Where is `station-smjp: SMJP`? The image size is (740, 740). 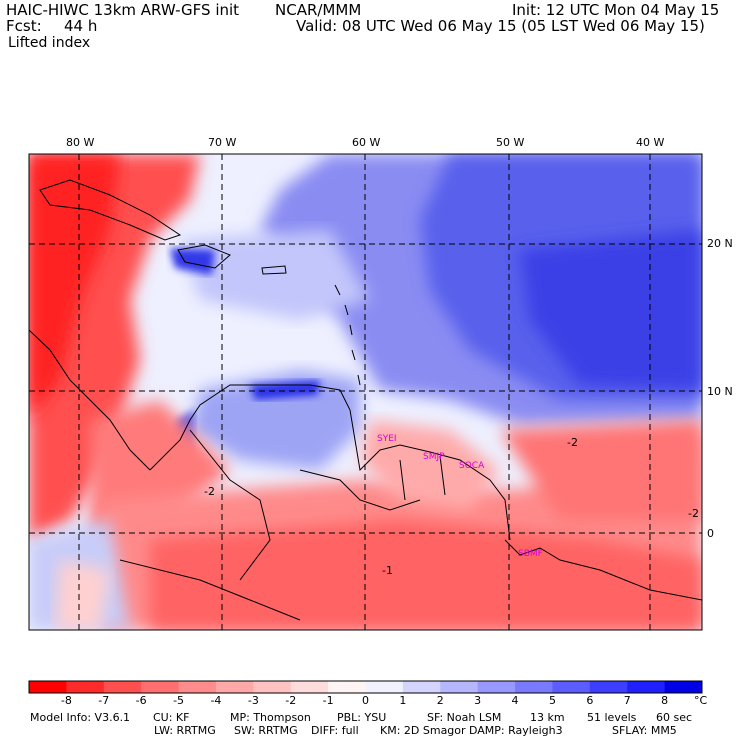 station-smjp: SMJP is located at coordinates (434, 457).